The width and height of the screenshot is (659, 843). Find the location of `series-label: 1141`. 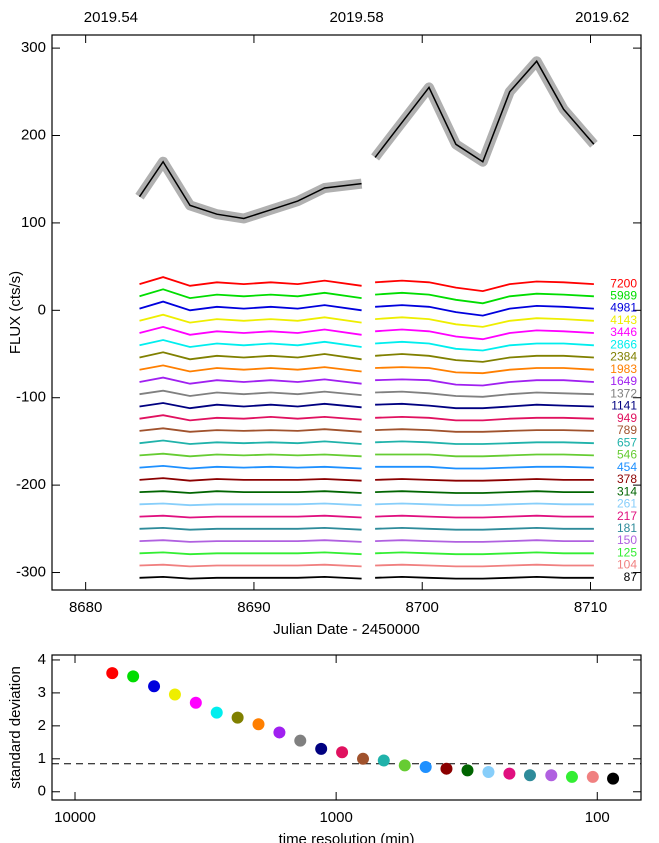

series-label: 1141 is located at coordinates (624, 406).